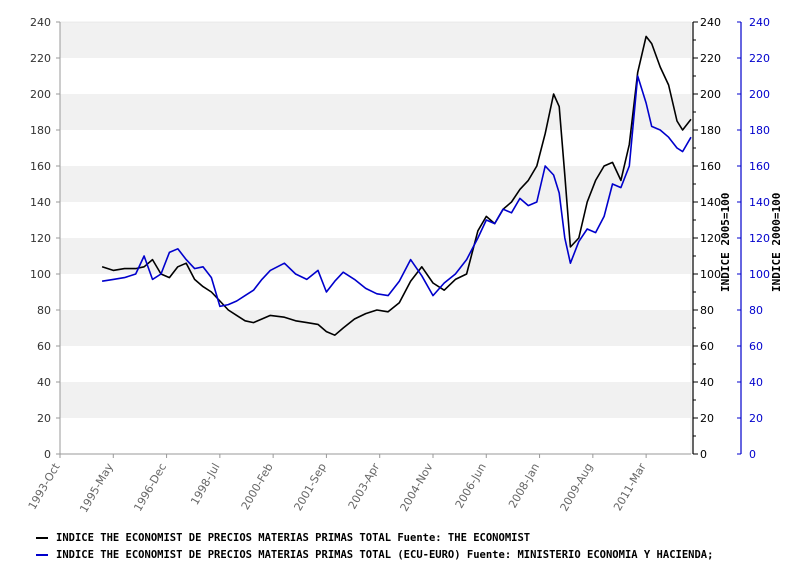 This screenshot has width=798, height=568. What do you see at coordinates (759, 238) in the screenshot?
I see `right-axis-2000-tick-label: 120` at bounding box center [759, 238].